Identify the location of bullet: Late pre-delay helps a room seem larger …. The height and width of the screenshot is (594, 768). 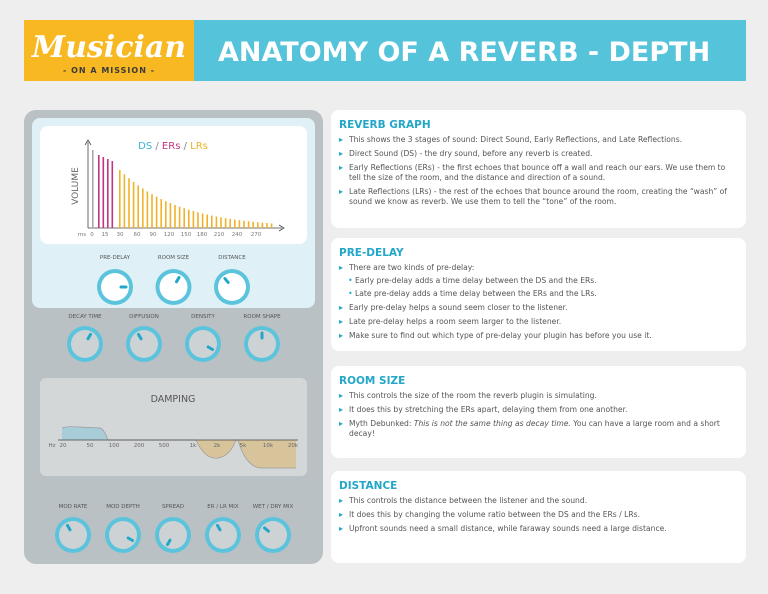
(537, 322).